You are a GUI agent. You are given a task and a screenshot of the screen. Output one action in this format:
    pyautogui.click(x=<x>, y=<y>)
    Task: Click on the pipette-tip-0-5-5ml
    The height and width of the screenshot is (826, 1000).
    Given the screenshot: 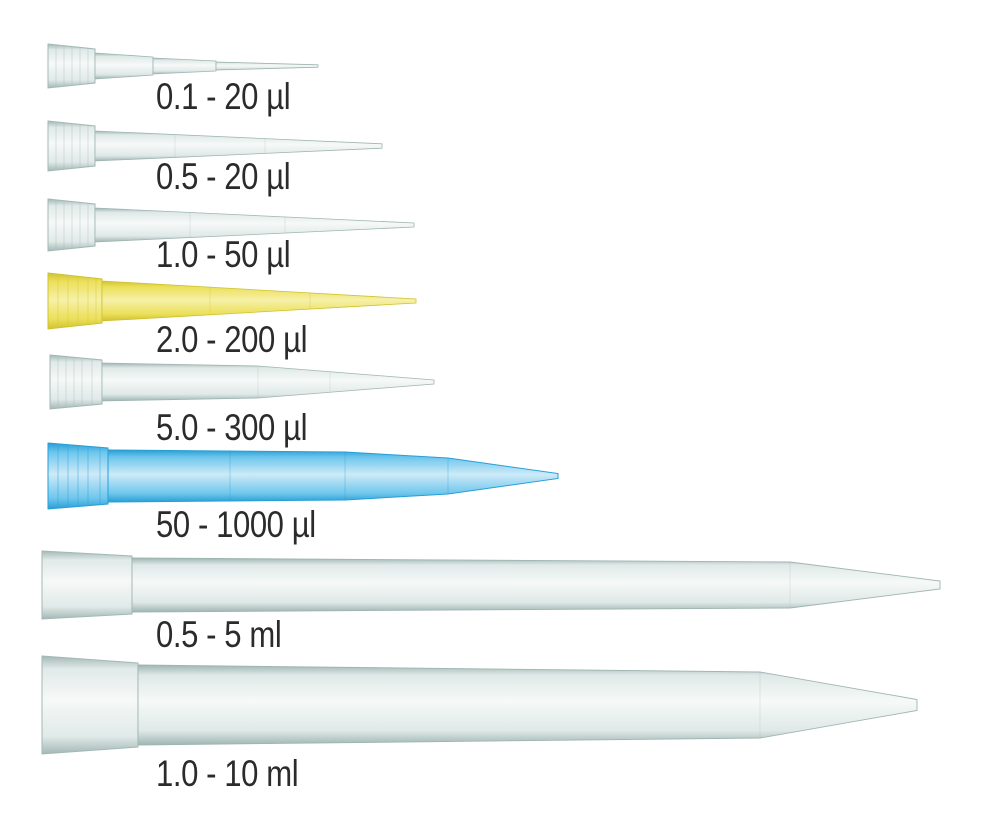 What is the action you would take?
    pyautogui.click(x=491, y=585)
    